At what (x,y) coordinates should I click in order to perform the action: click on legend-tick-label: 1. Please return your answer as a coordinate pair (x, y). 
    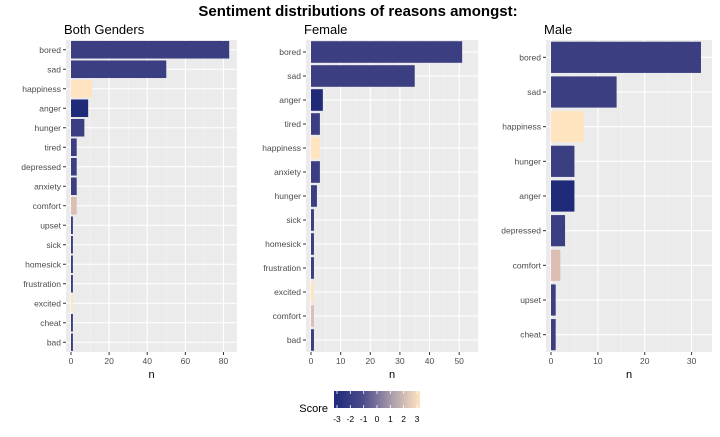
    Looking at the image, I should click on (390, 419).